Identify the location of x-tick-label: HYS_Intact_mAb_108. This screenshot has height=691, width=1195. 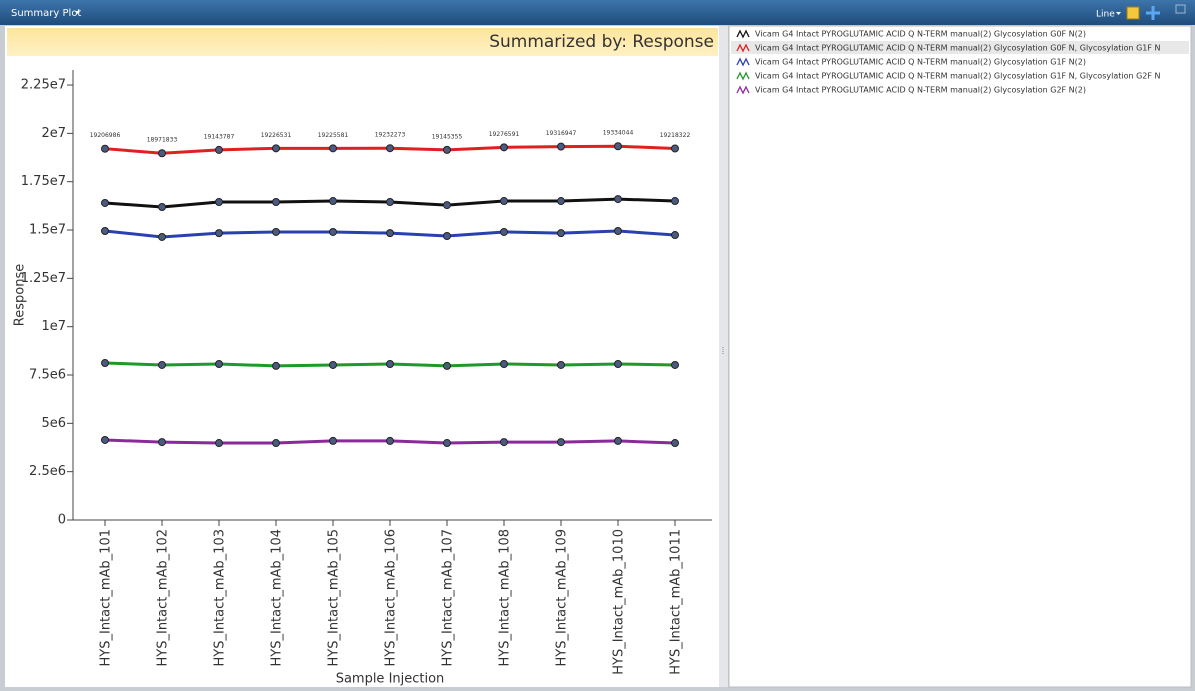
(505, 597).